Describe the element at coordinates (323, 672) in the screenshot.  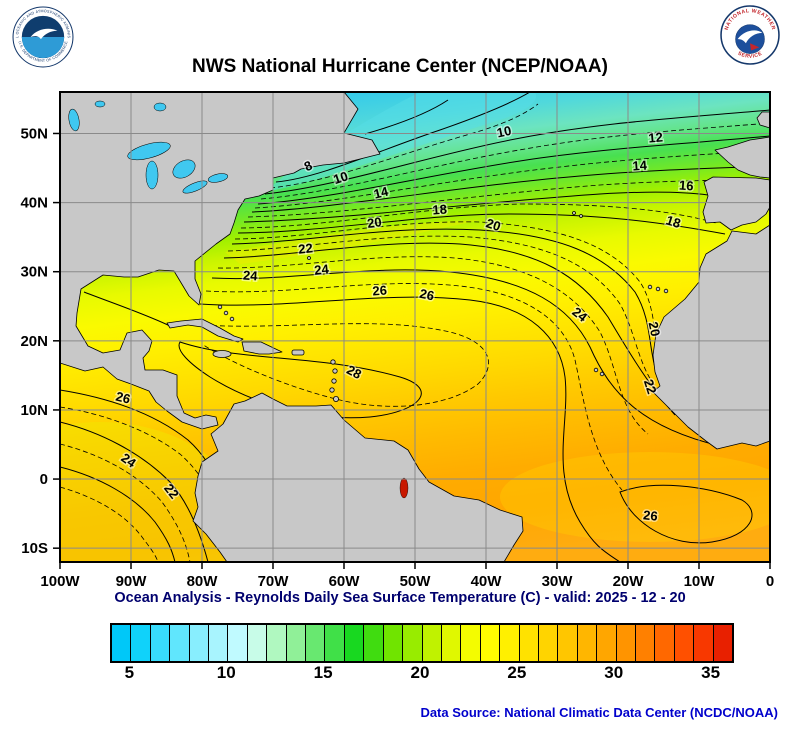
I see `colorbar-tick-label: 15` at that location.